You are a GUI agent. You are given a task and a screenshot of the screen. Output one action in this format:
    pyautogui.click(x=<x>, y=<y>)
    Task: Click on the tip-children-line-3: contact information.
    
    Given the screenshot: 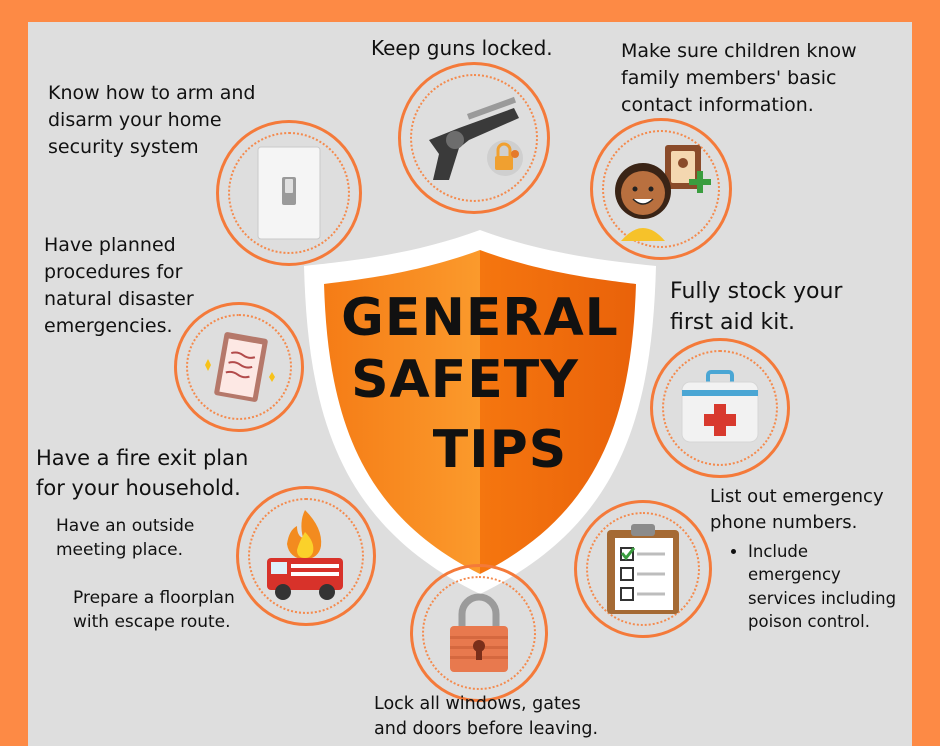 What is the action you would take?
    pyautogui.click(x=717, y=104)
    